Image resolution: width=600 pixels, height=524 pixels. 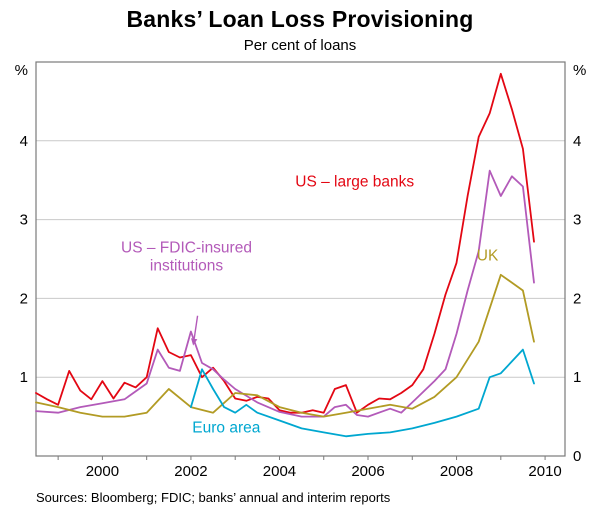 I want to click on x-tick-label: 2008, so click(x=456, y=471).